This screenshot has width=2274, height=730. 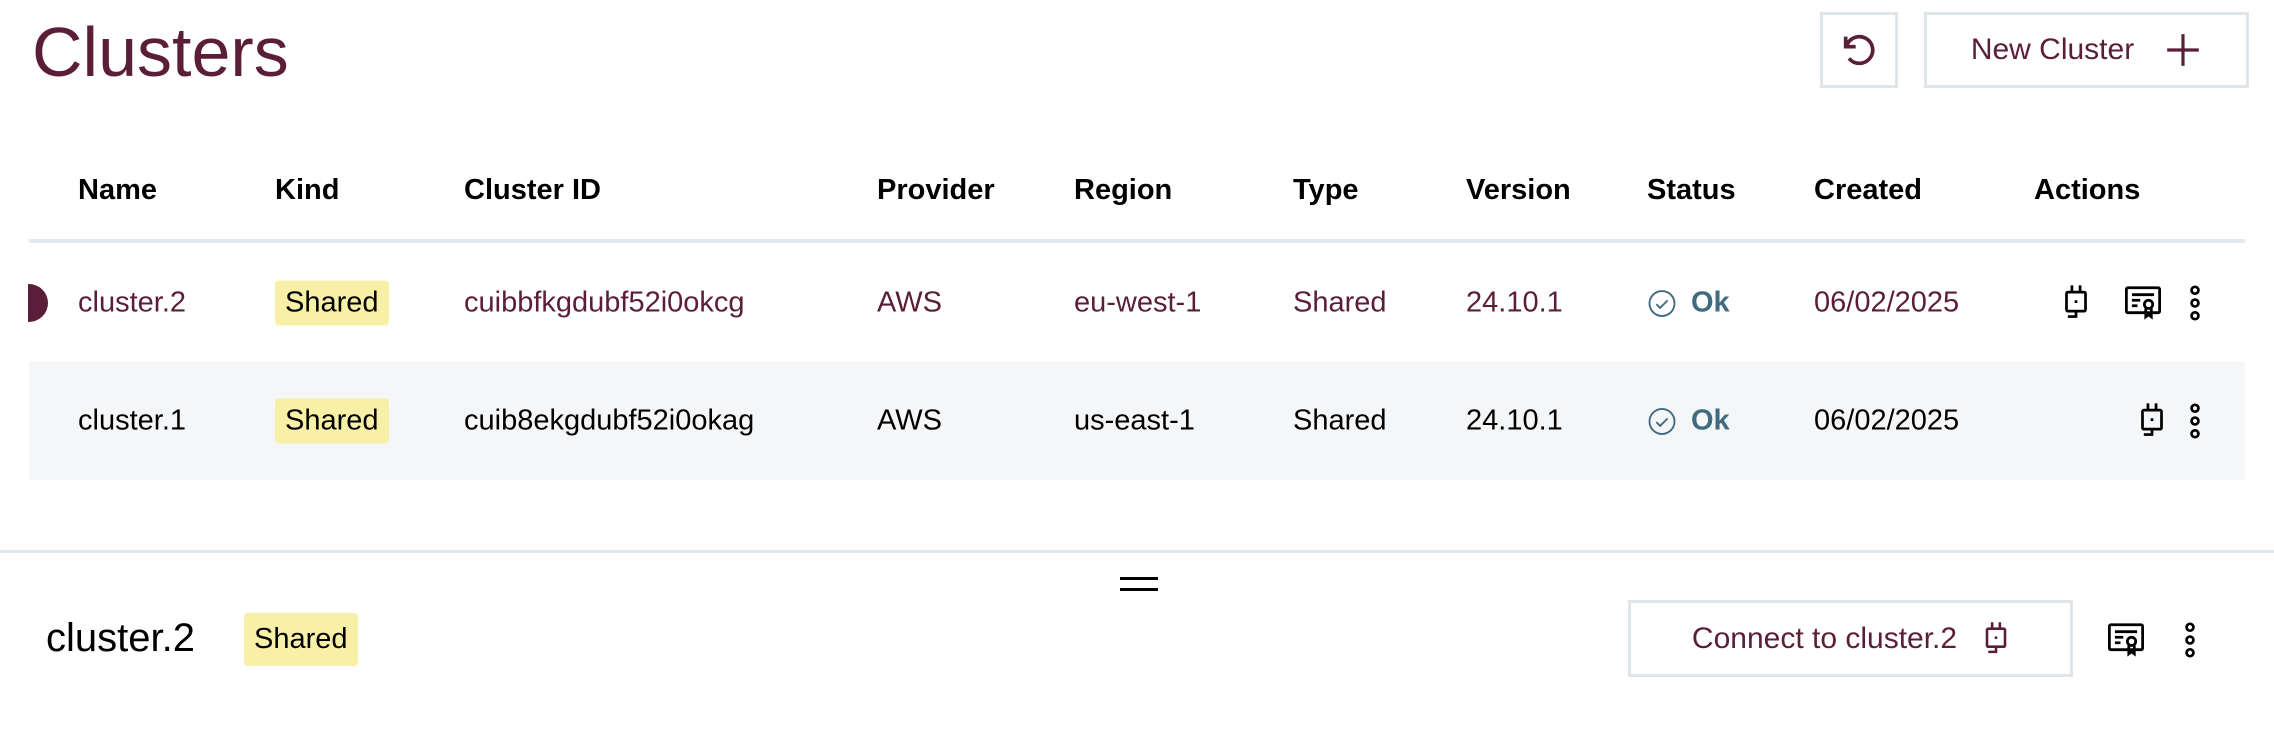 What do you see at coordinates (1139, 584) in the screenshot?
I see `resize-handle` at bounding box center [1139, 584].